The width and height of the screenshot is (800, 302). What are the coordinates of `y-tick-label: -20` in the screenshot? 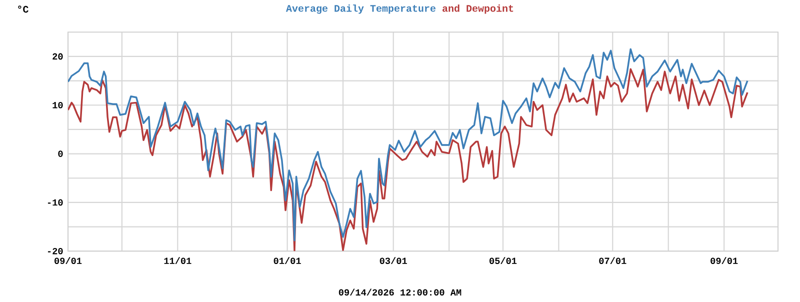 It's located at (55, 251).